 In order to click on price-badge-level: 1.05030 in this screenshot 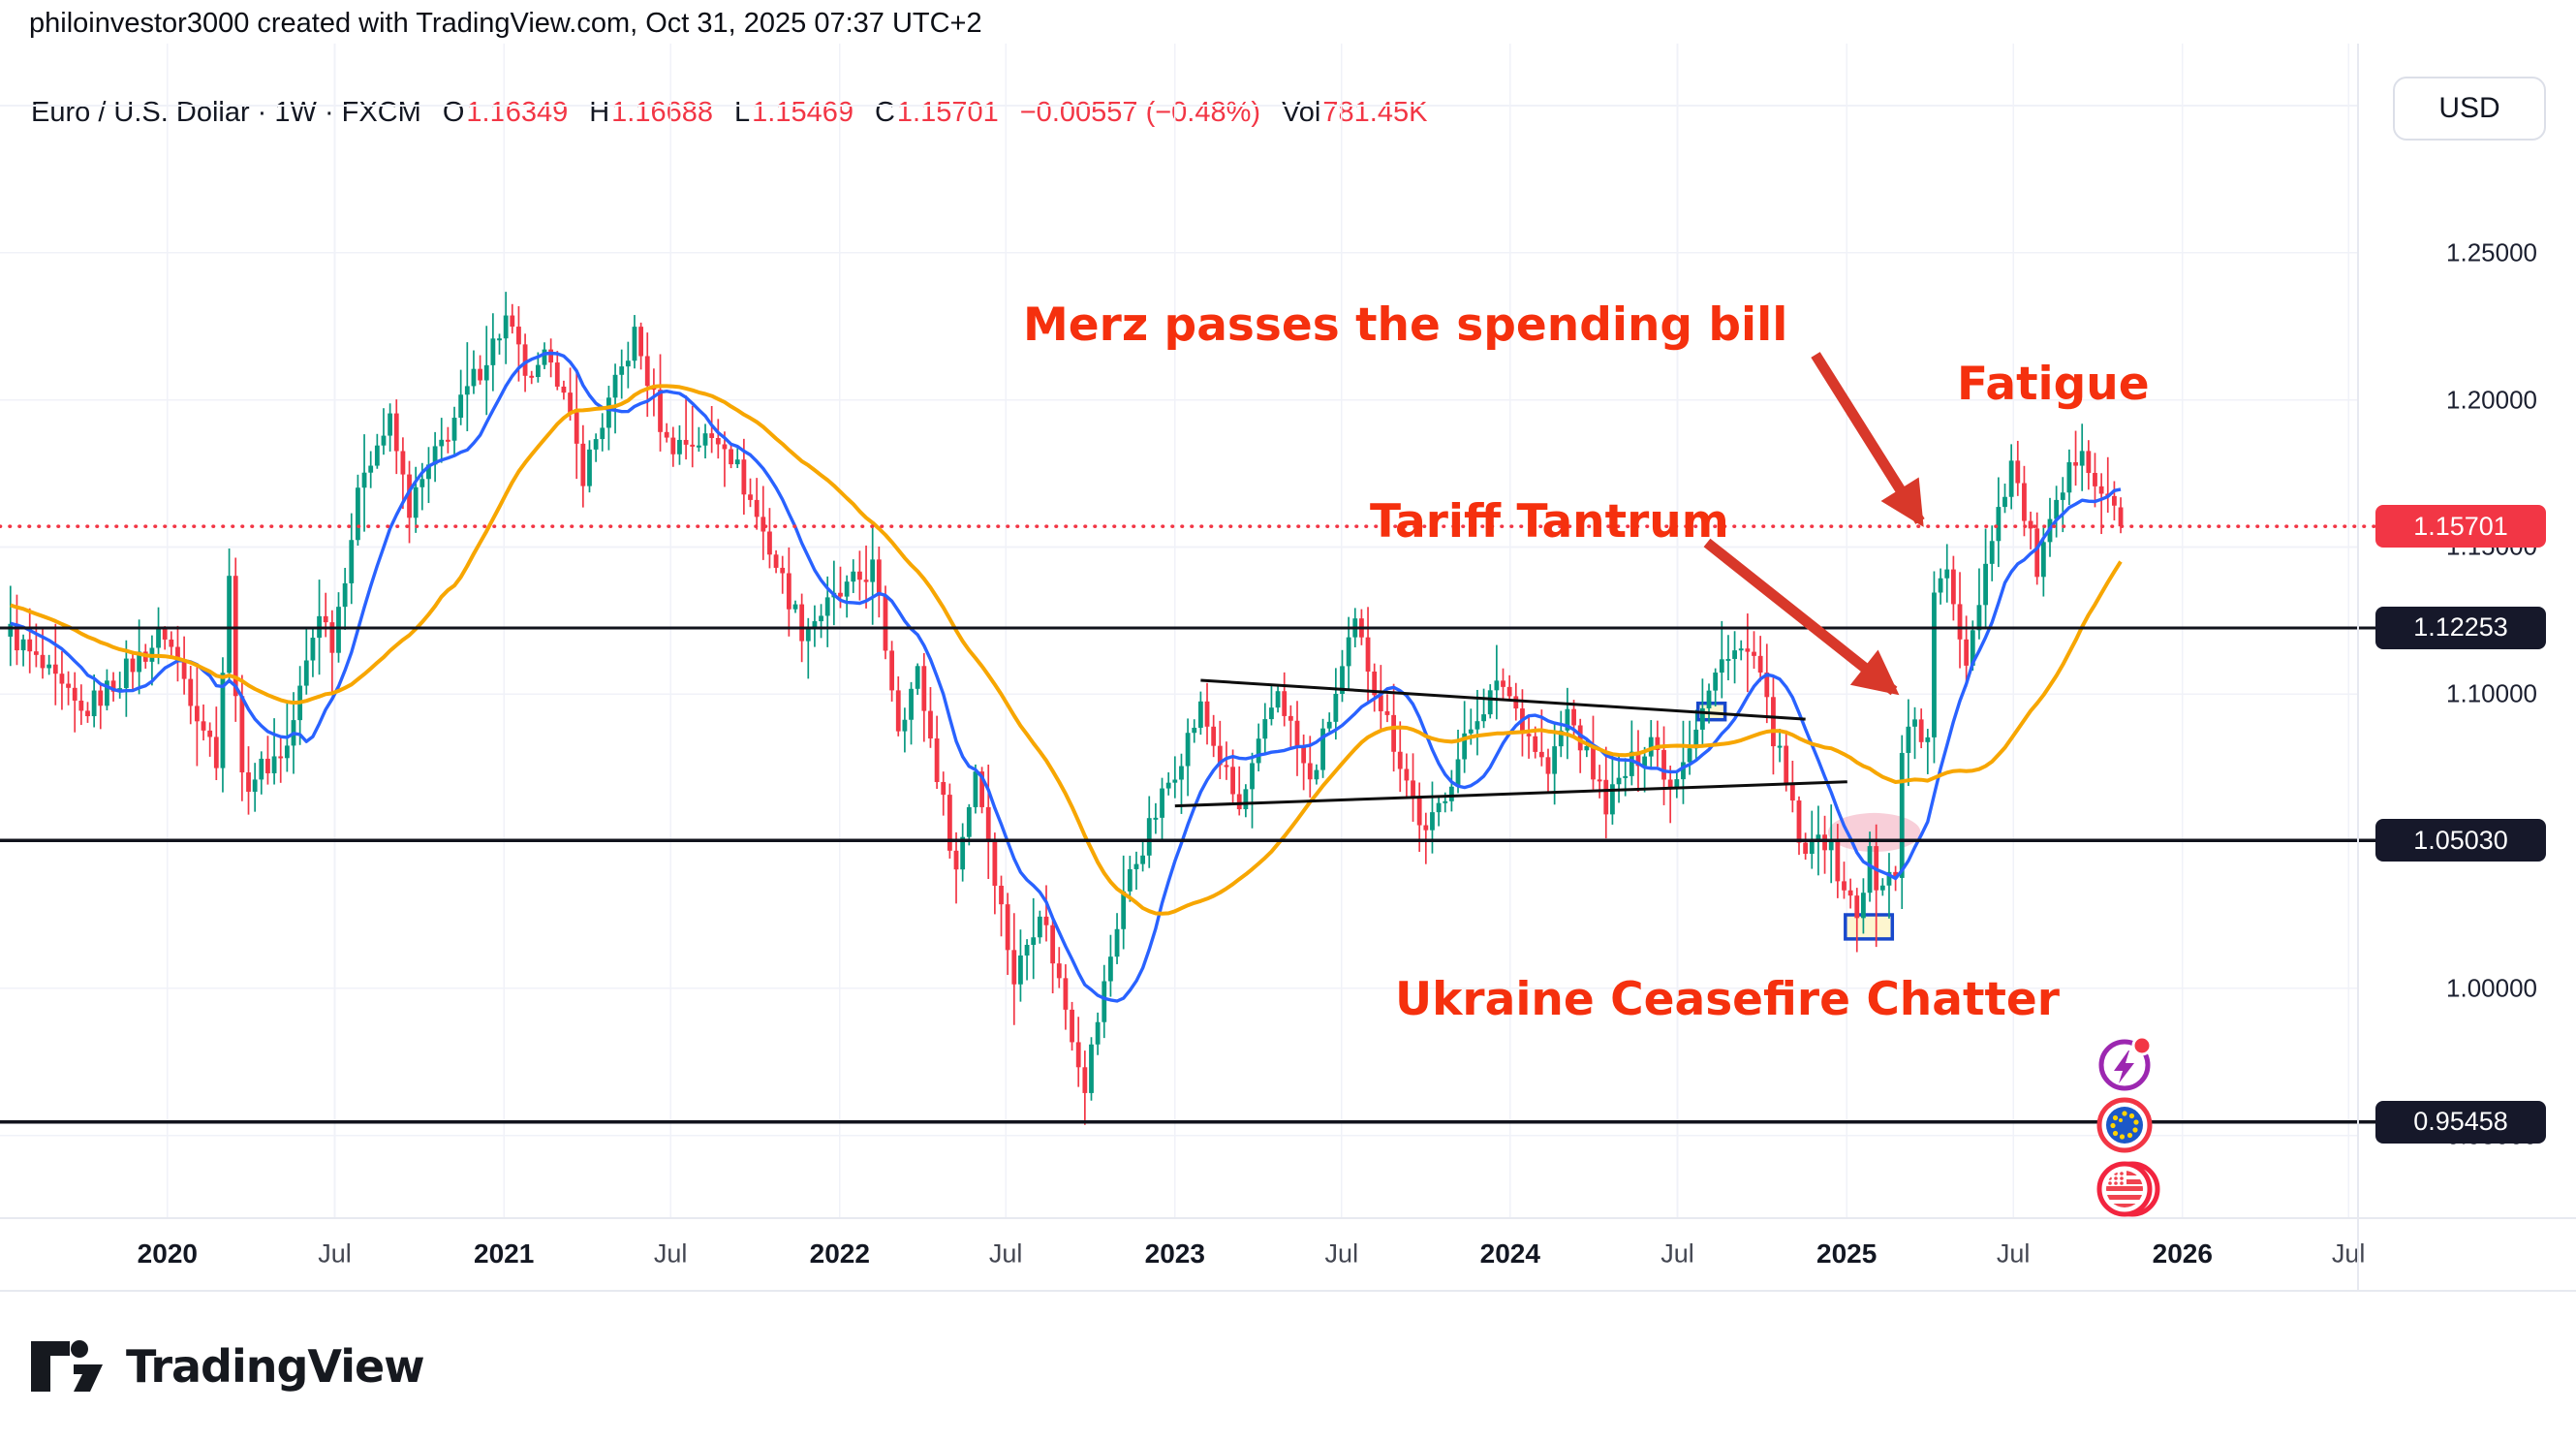, I will do `click(2460, 840)`.